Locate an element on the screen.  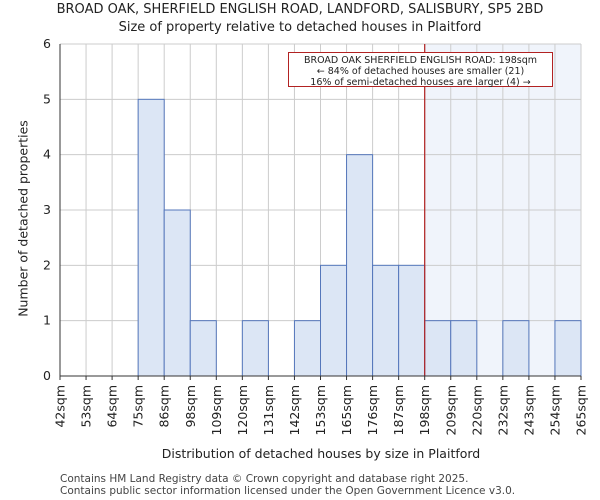
x-tick-label: 53sqm is located at coordinates (86, 406).